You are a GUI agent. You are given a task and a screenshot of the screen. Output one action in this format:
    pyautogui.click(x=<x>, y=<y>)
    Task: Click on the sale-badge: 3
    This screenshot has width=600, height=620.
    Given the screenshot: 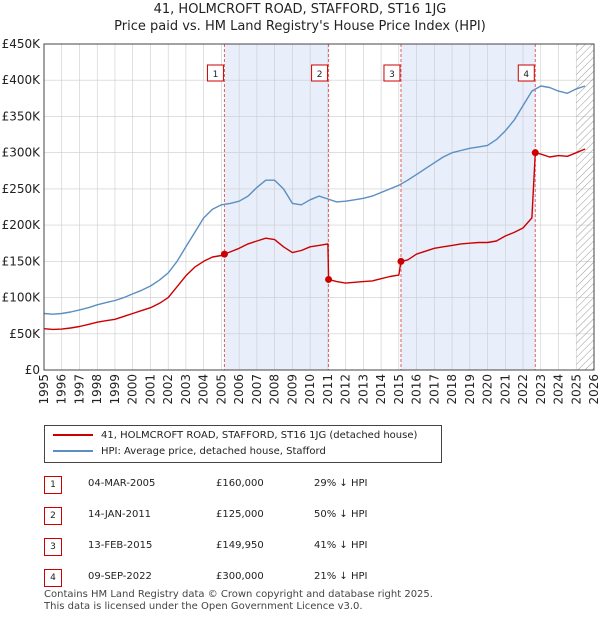 What is the action you would take?
    pyautogui.click(x=392, y=73)
    